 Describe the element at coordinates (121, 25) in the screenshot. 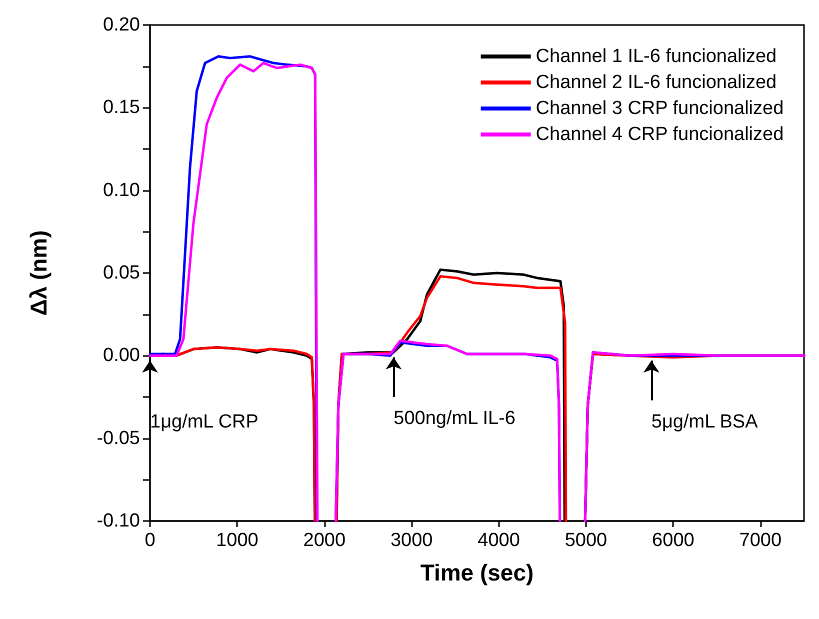

I see `y-tick-label: 0.20` at that location.